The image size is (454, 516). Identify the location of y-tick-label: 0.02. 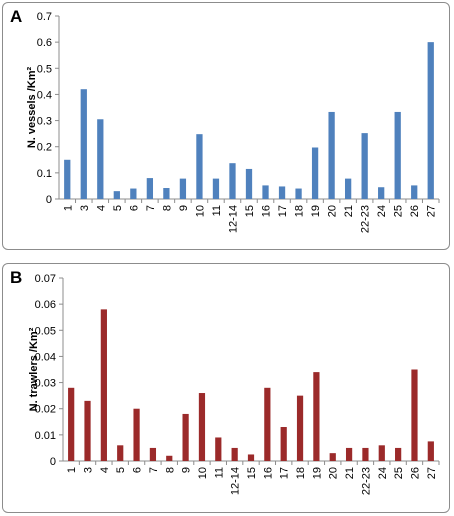
(45, 410).